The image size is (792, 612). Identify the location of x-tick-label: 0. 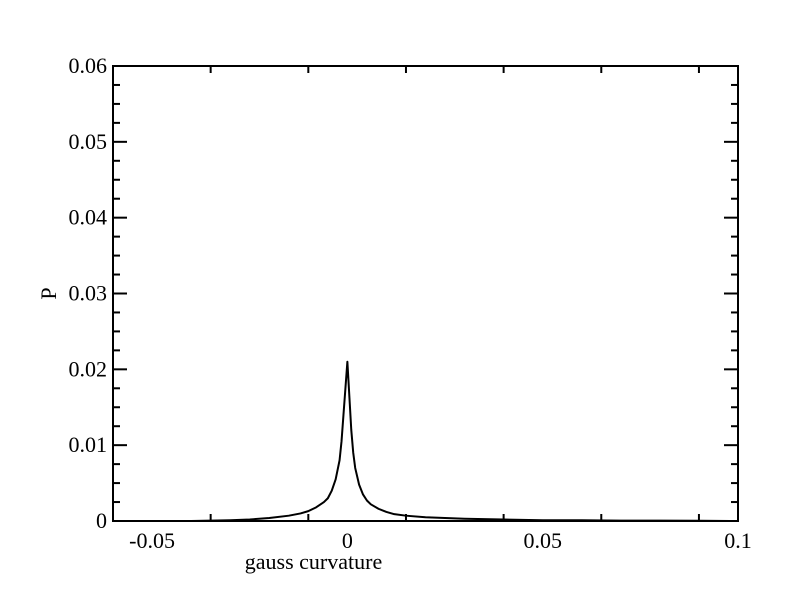
(347, 540).